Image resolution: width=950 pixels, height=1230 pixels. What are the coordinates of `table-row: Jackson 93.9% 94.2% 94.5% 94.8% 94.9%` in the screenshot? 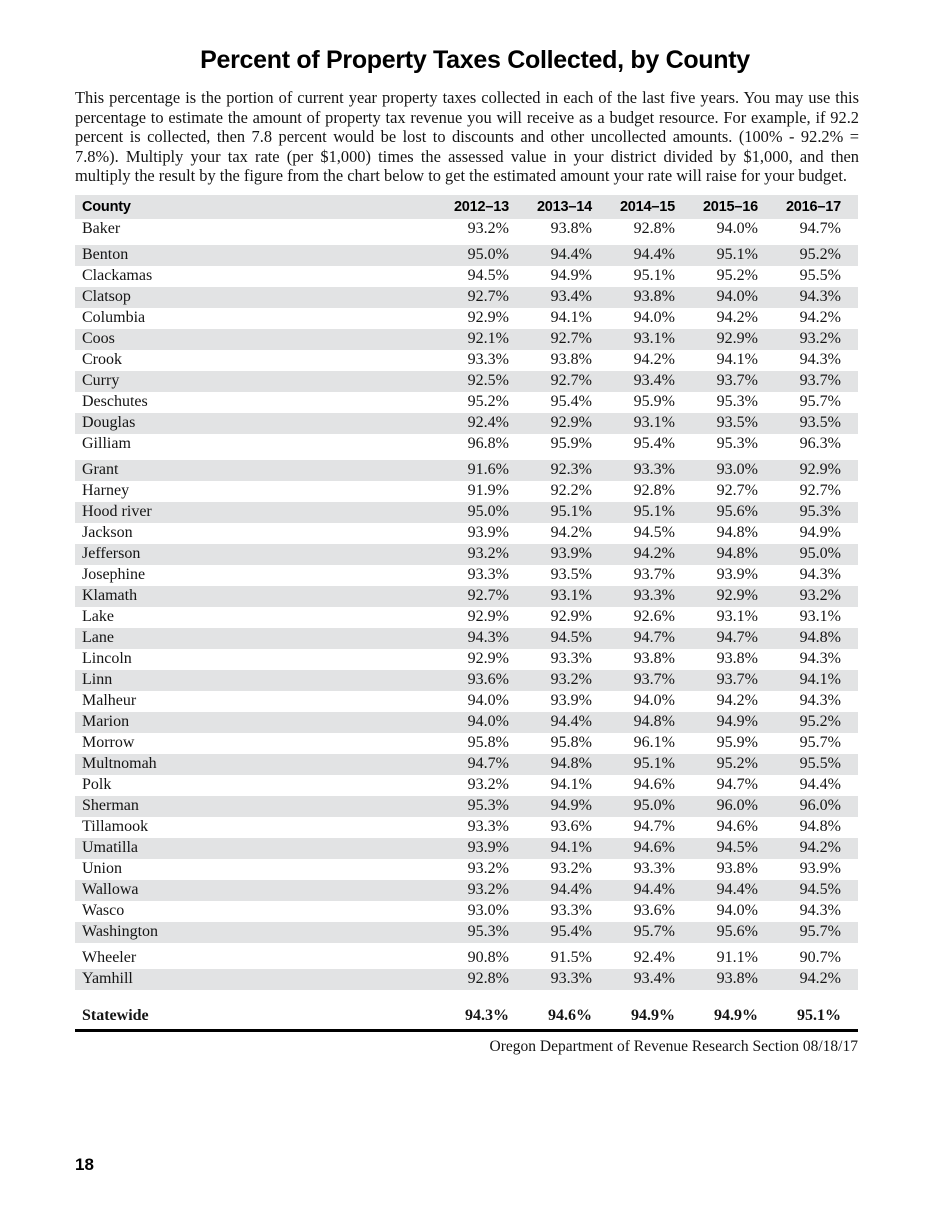 It's located at (466, 533).